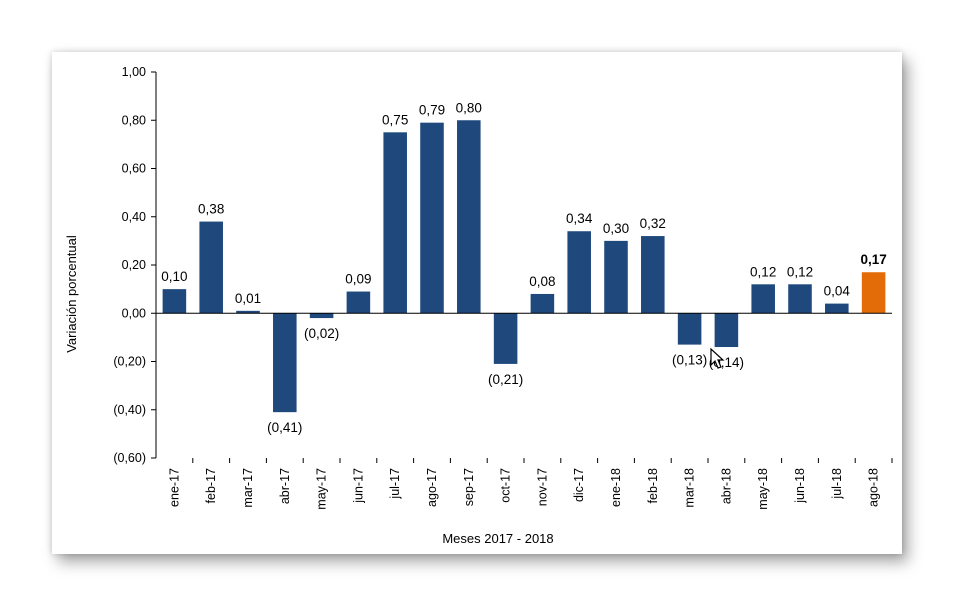  I want to click on value-label-ago-18: 0,17, so click(873, 259).